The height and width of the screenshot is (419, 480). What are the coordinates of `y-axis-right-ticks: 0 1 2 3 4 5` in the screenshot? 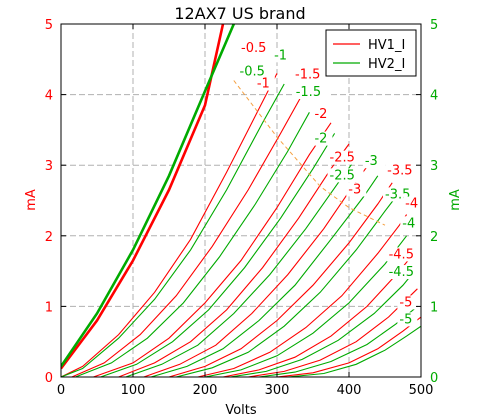 It's located at (427, 202).